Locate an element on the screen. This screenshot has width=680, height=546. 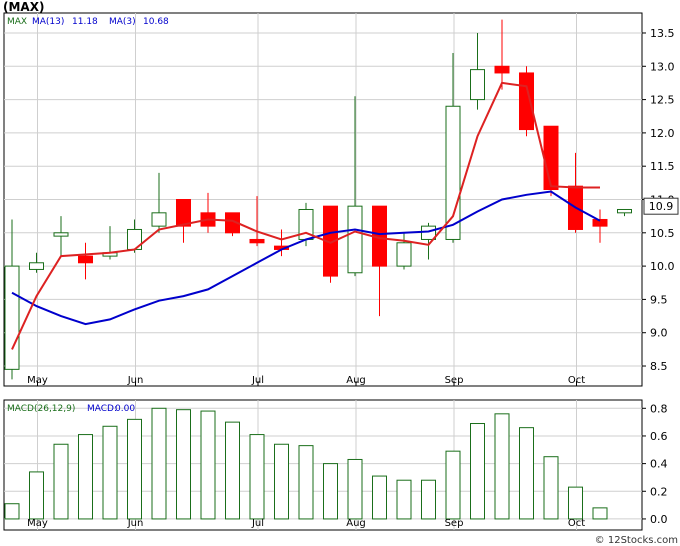
price-y-tick-label: 9.0 is located at coordinates (659, 333).